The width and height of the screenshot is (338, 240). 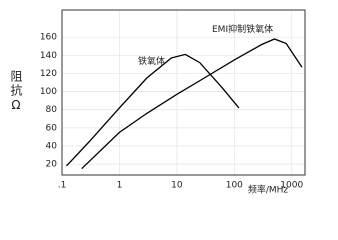 I want to click on annotation: 铁氧体, so click(x=152, y=62).